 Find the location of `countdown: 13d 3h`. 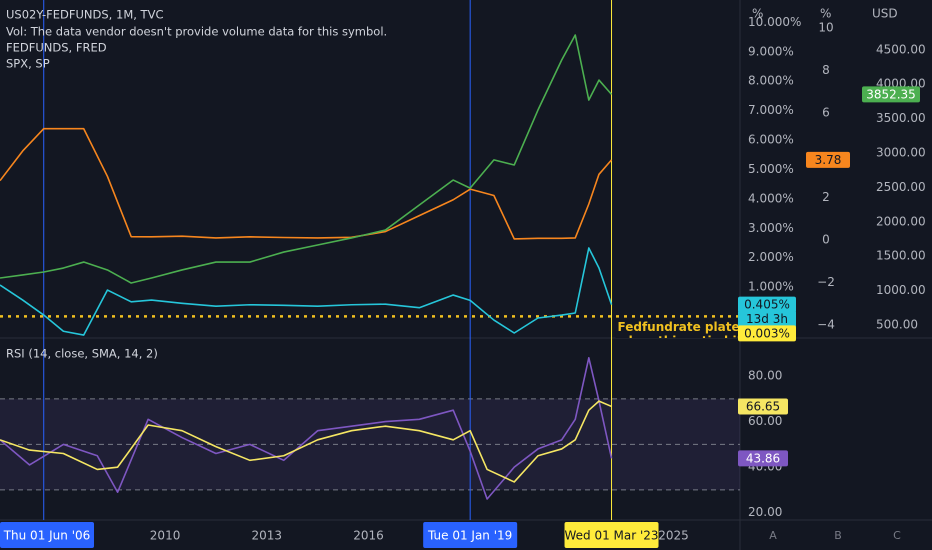

countdown: 13d 3h is located at coordinates (767, 319).